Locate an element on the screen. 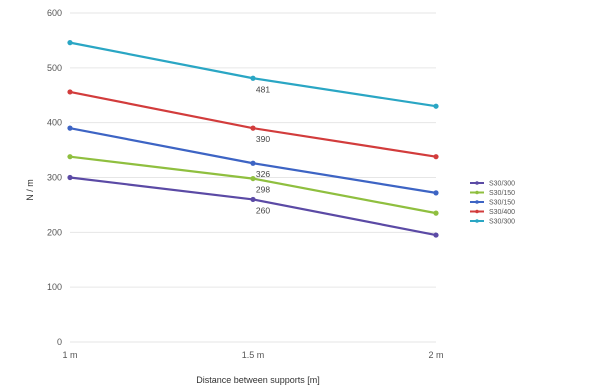  x-axis-title: Distance between supports [m] is located at coordinates (258, 380).